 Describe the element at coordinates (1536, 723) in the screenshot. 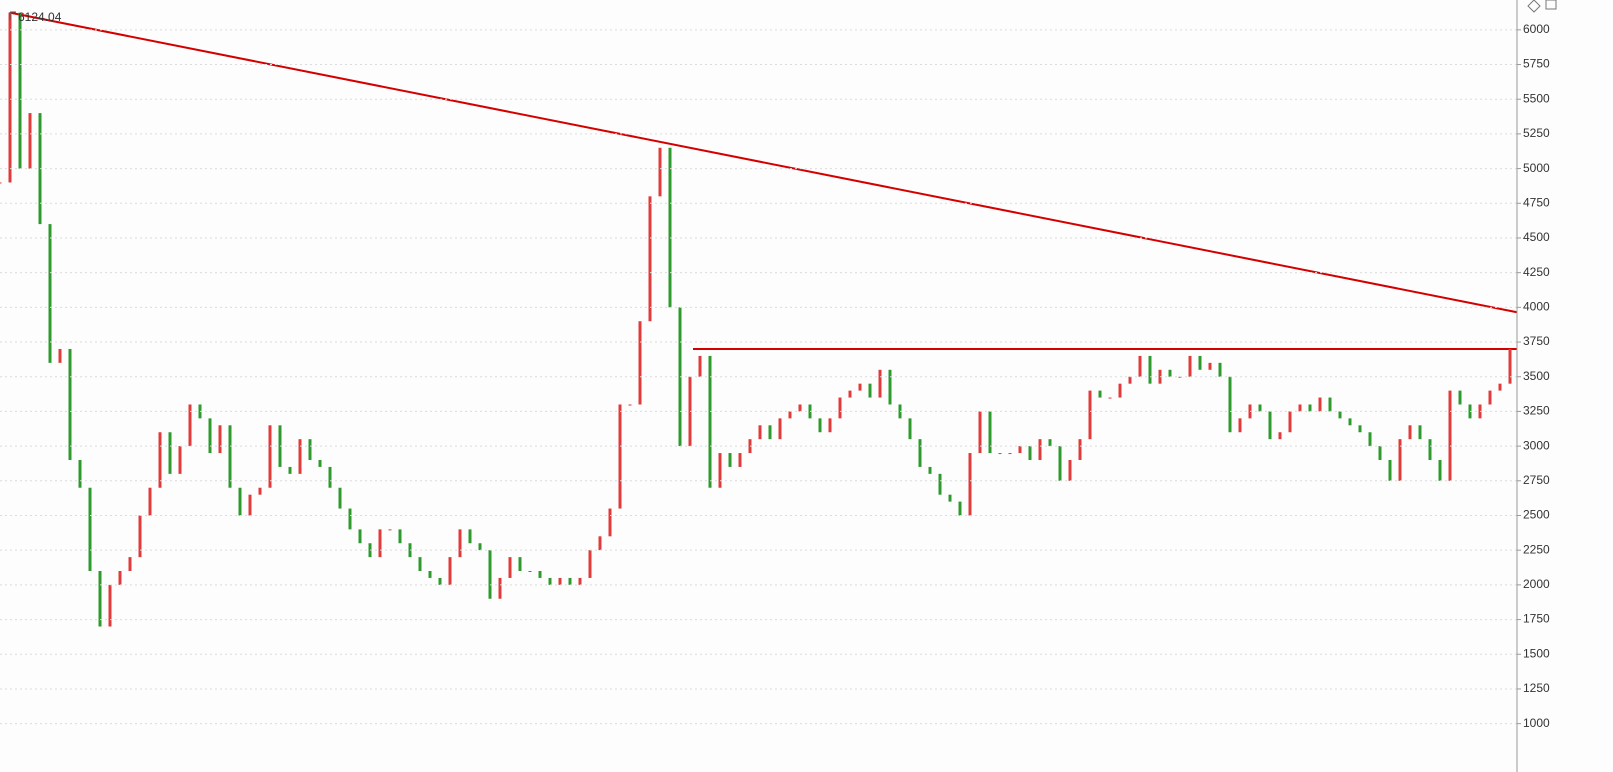

I see `y-tick-label: 1000` at that location.